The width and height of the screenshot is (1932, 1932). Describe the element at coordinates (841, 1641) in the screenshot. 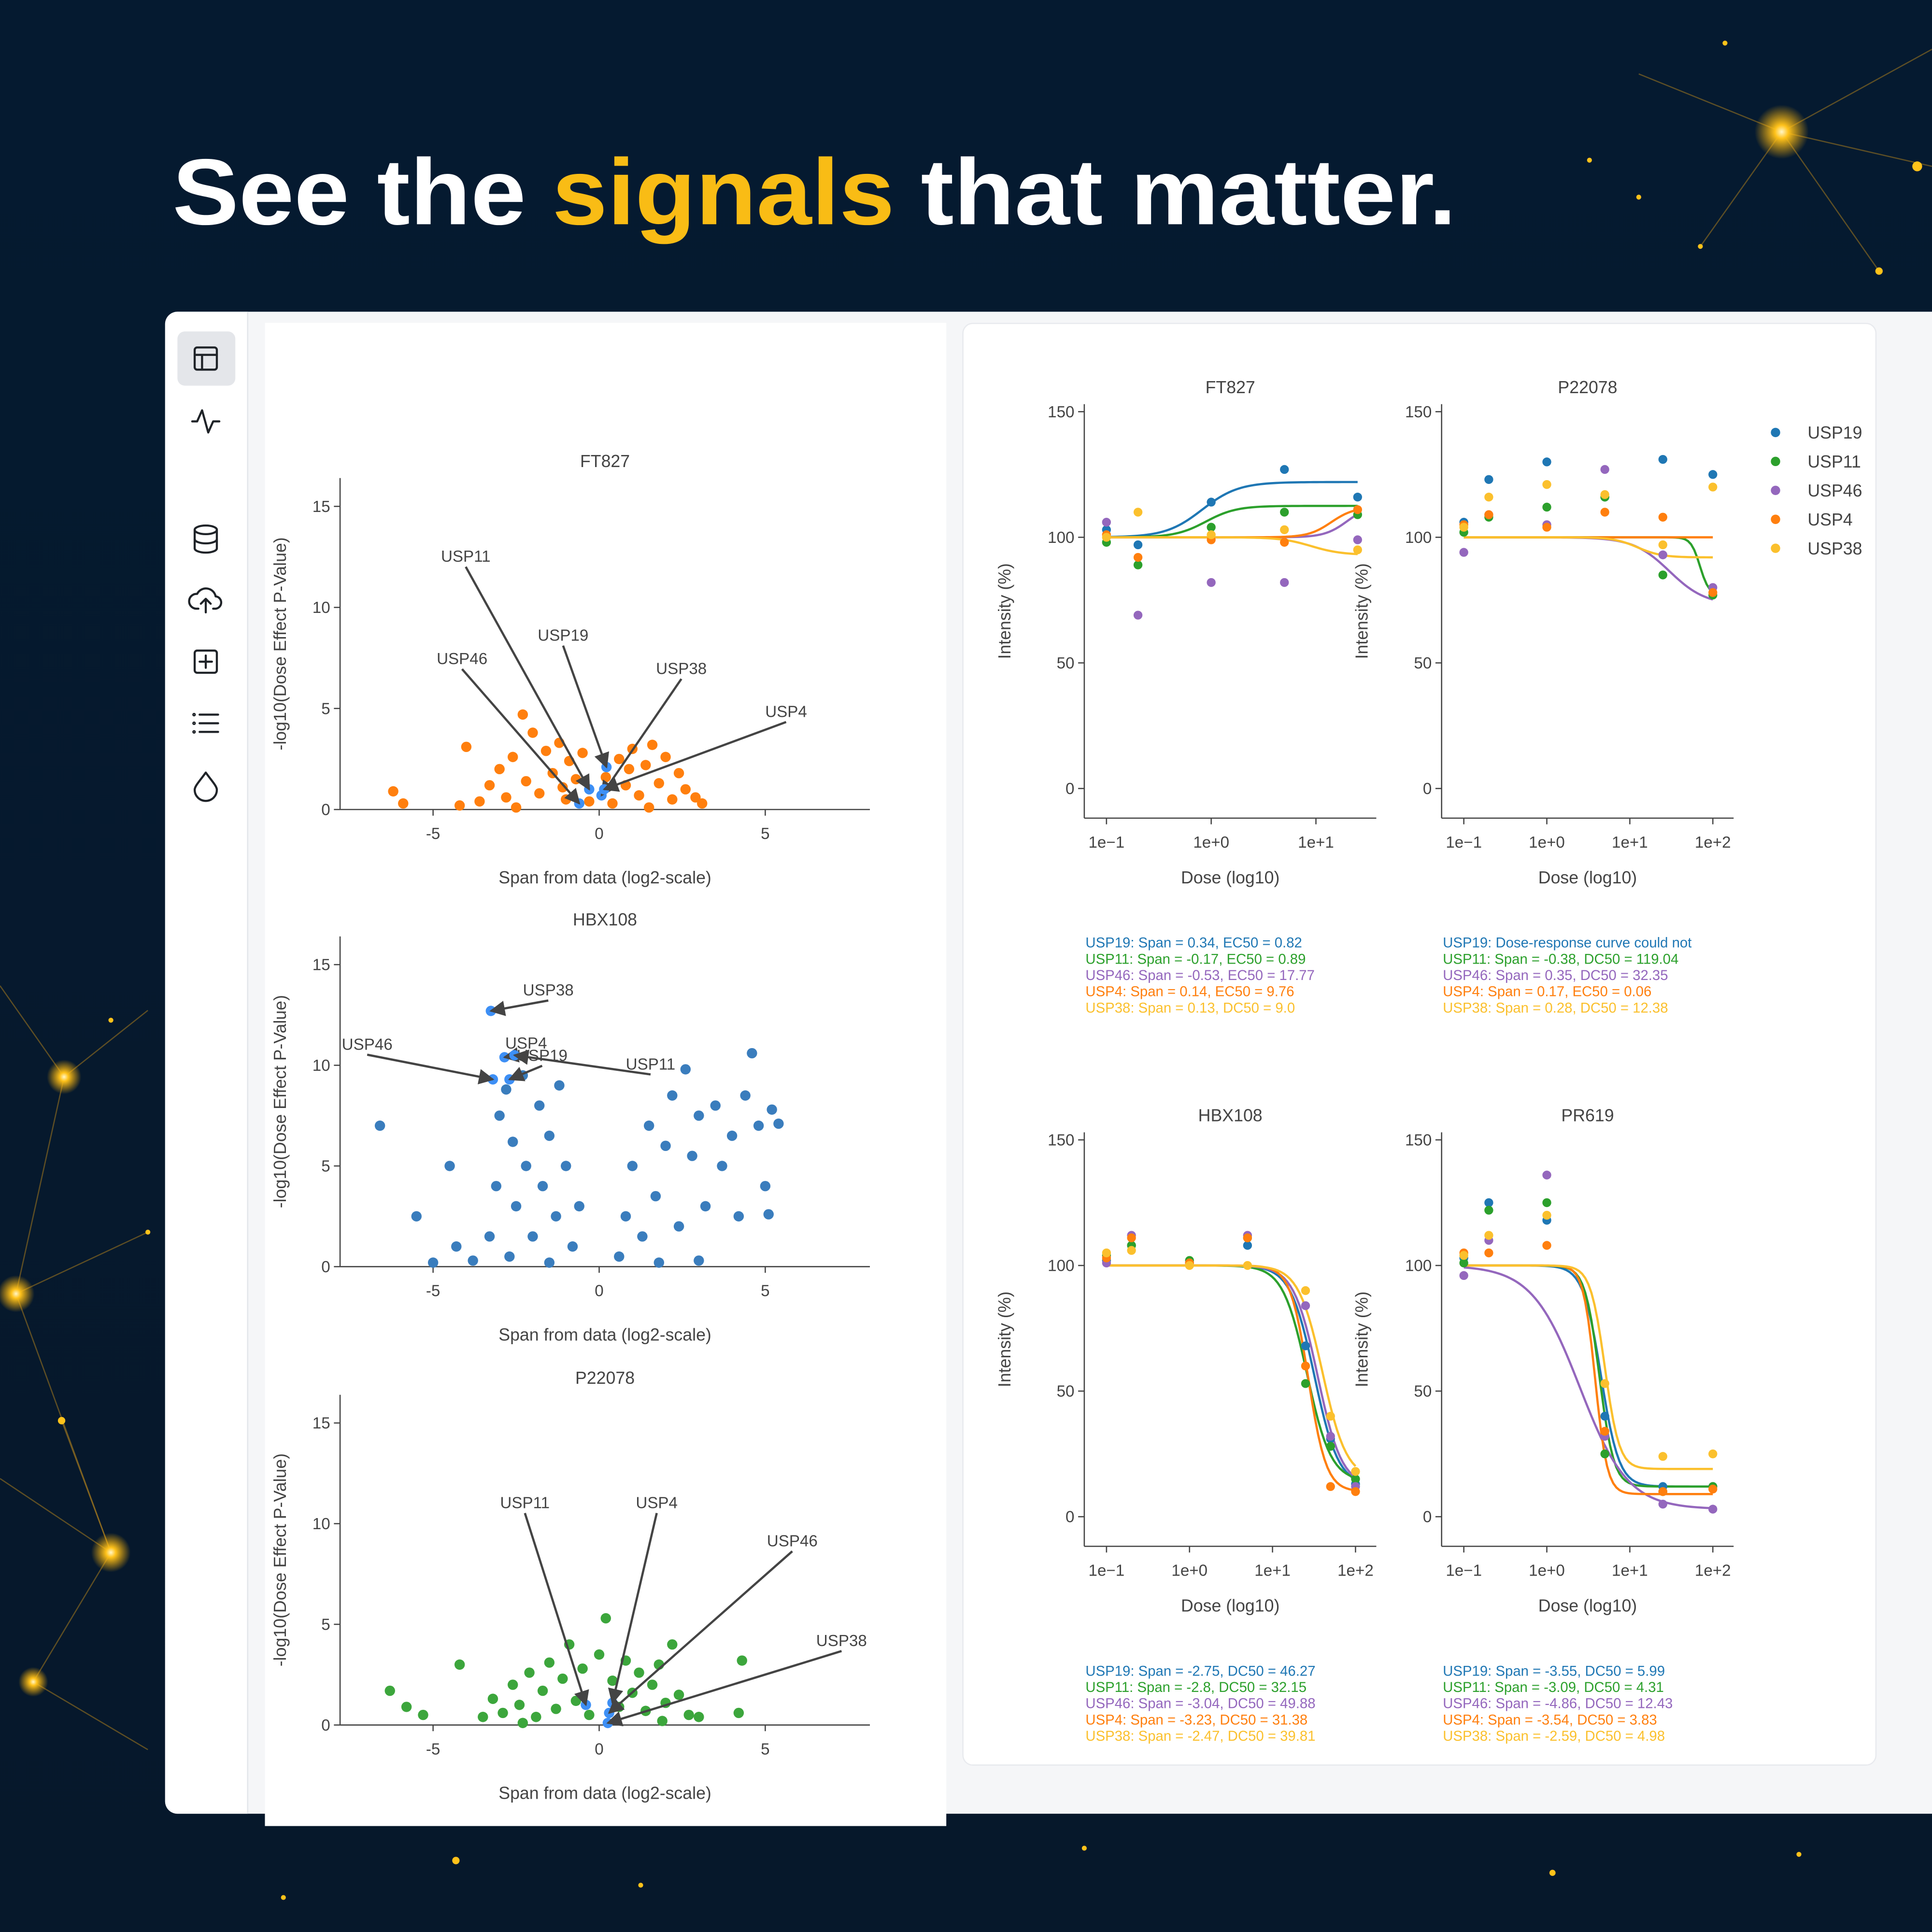

I see `annotation-label: USP38` at that location.